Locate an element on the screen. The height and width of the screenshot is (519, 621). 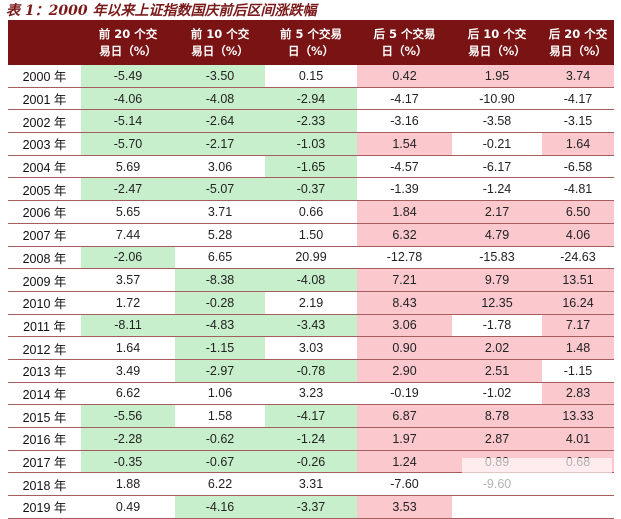
table-title: 表 1：2000 年以来上证指数国庆前后区间涨跌幅 is located at coordinates (161, 11).